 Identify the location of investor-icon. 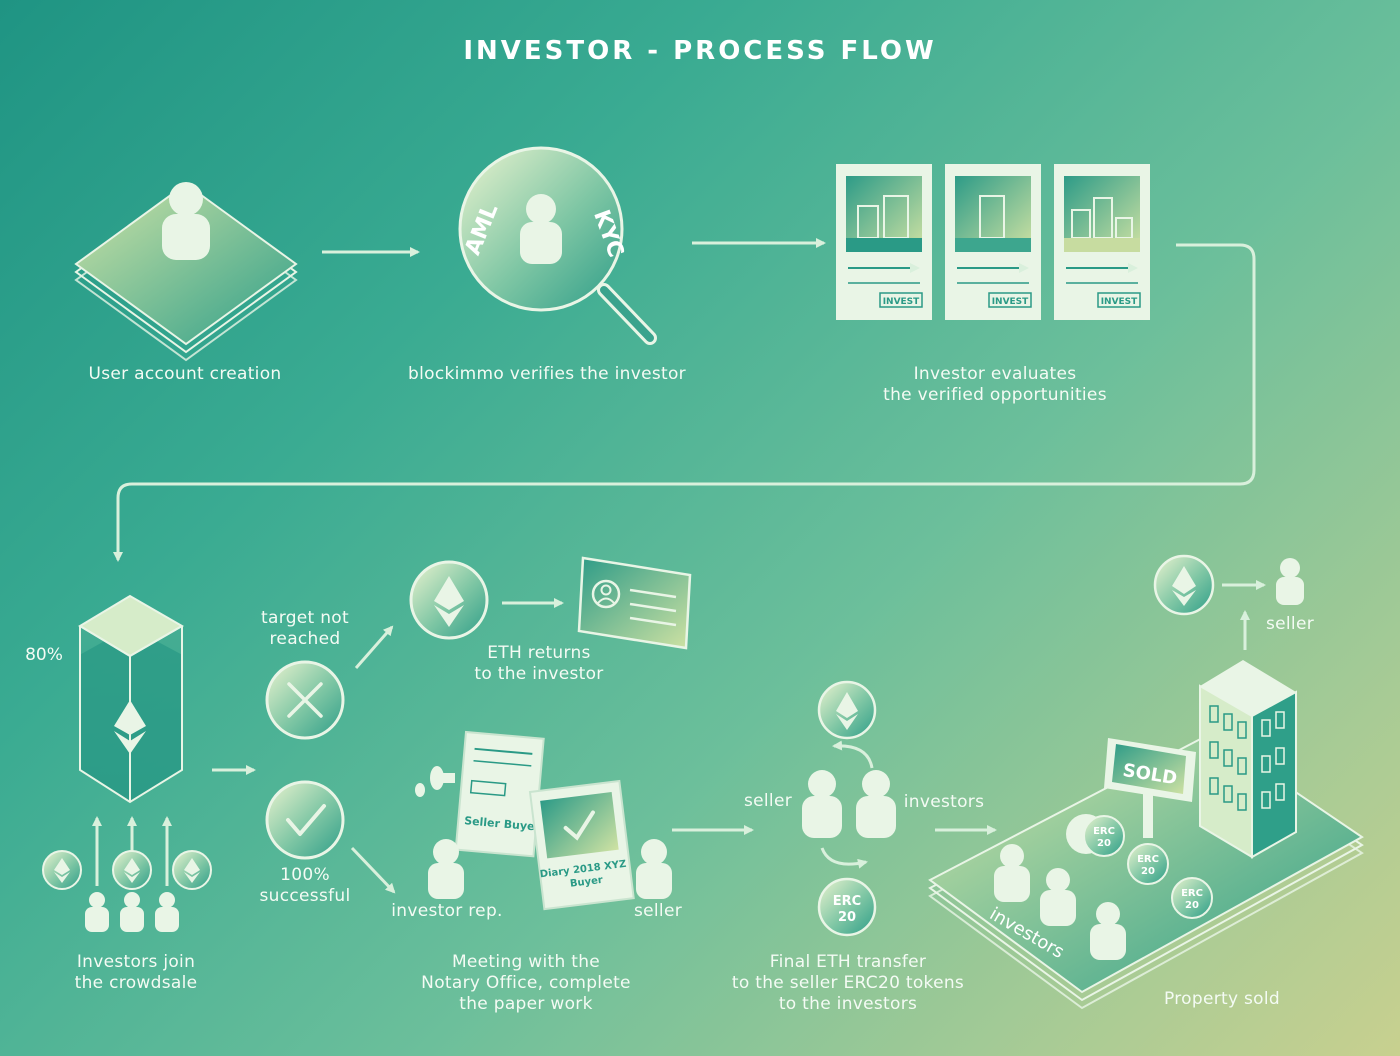
(876, 804).